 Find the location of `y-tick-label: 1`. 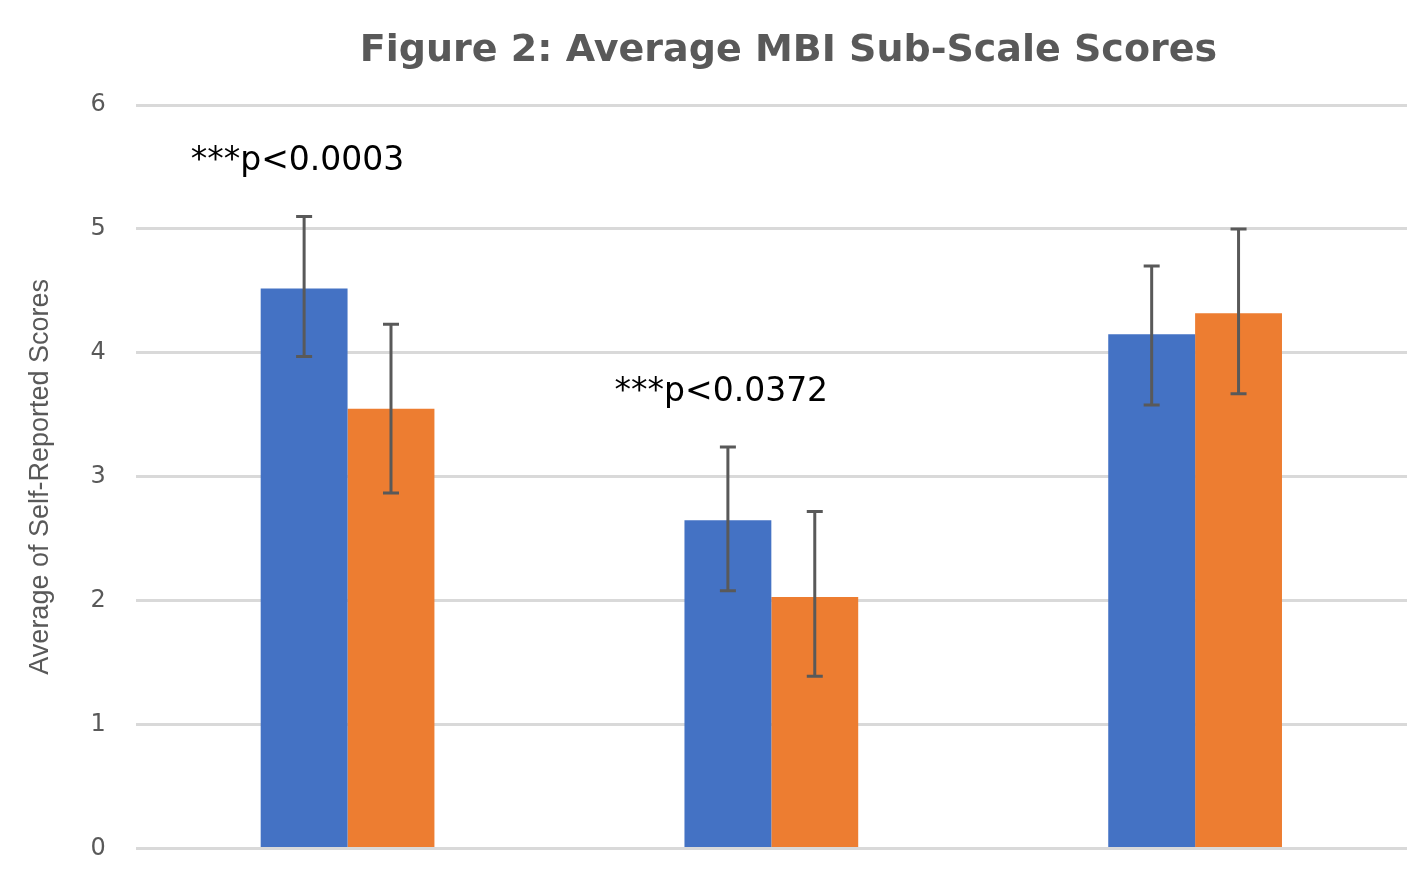

y-tick-label: 1 is located at coordinates (98, 722).